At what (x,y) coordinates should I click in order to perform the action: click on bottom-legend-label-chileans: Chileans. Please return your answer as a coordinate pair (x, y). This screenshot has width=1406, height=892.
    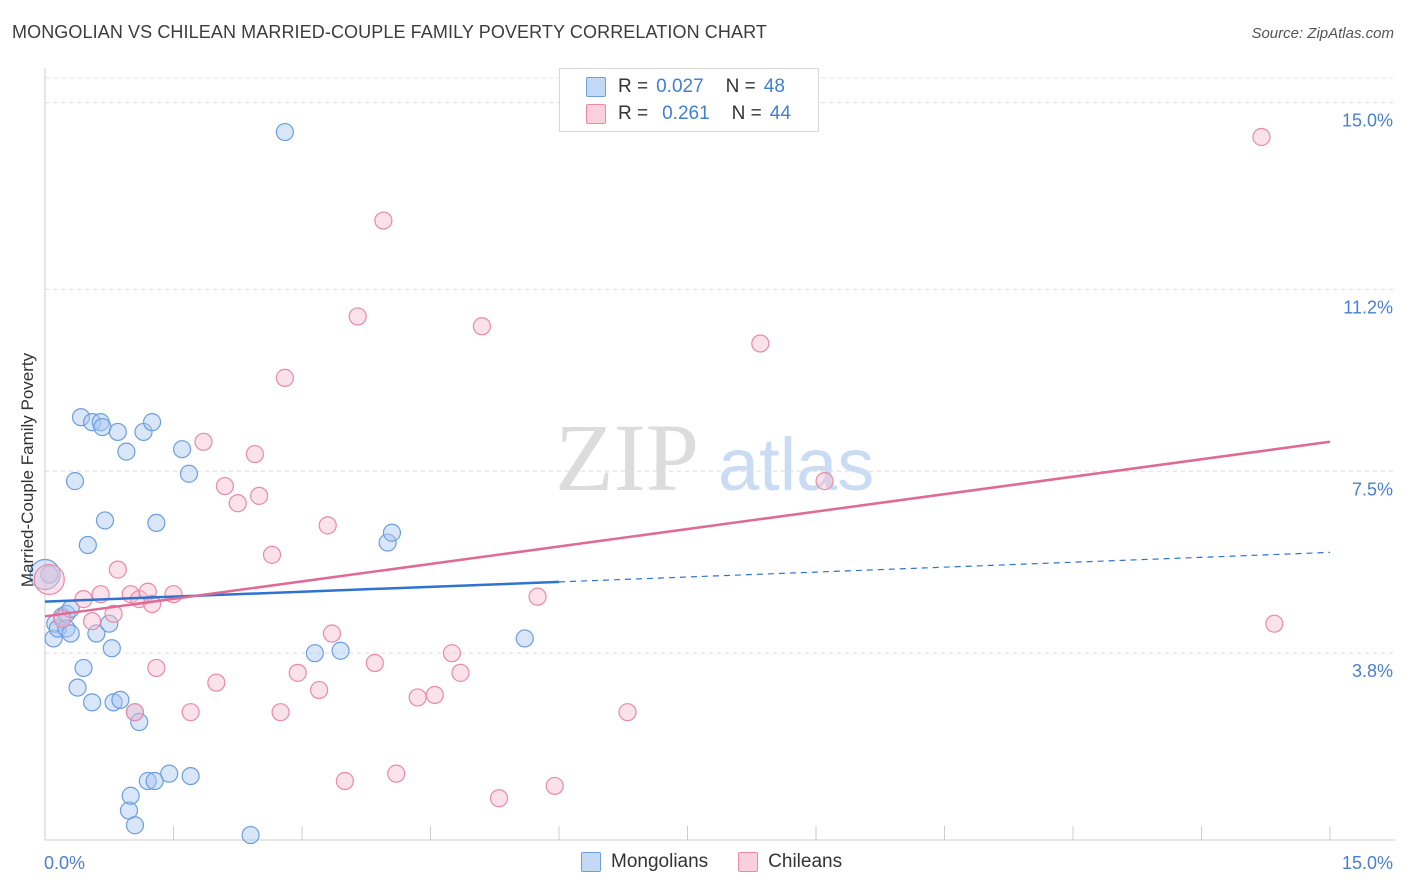
    Looking at the image, I should click on (805, 861).